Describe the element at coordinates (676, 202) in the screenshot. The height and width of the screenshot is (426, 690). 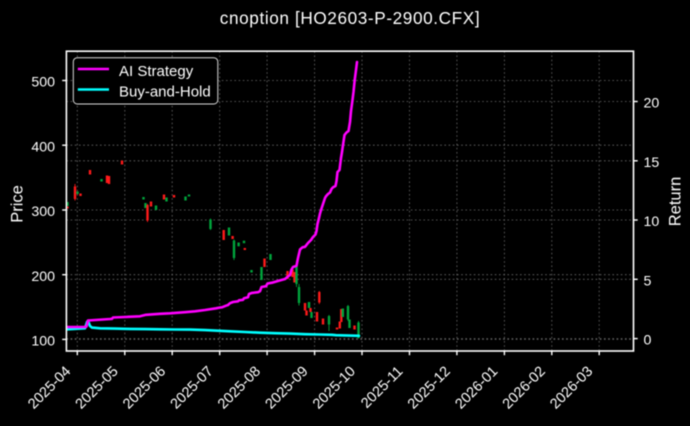
I see `svg-text: Return` at that location.